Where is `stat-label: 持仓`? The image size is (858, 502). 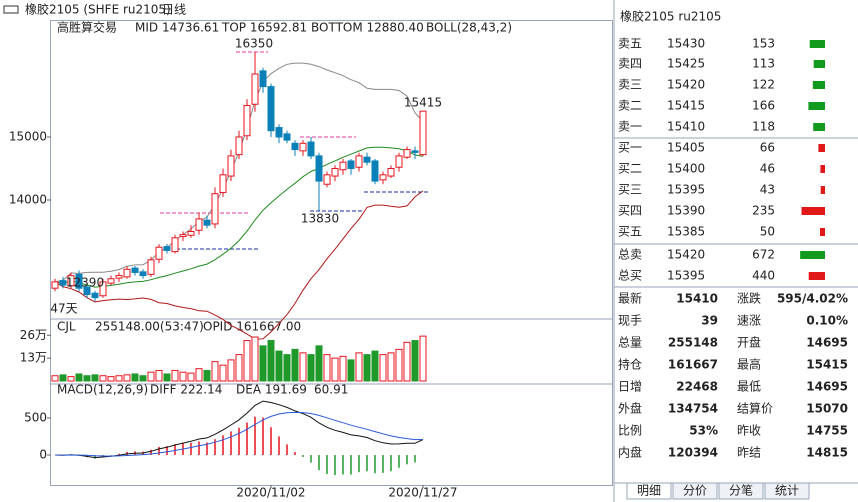
stat-label: 持仓 is located at coordinates (630, 364).